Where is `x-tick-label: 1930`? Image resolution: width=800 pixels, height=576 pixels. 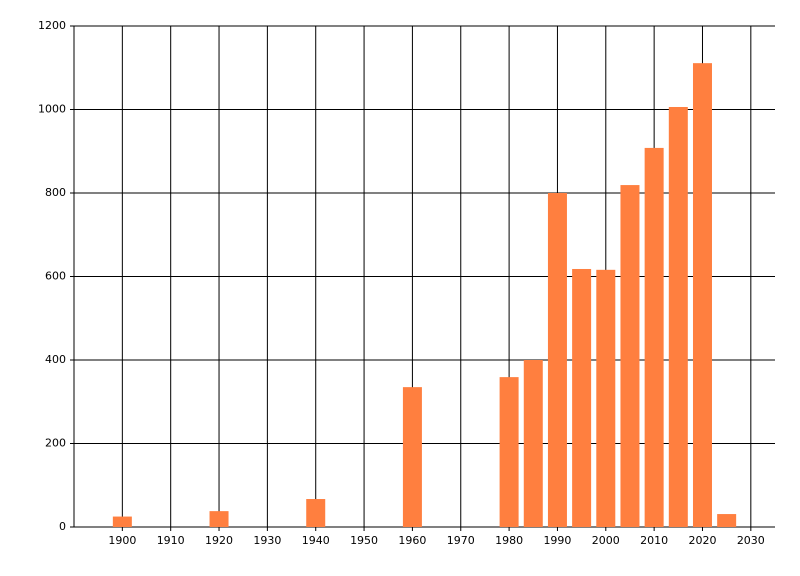 x-tick-label: 1930 is located at coordinates (267, 540).